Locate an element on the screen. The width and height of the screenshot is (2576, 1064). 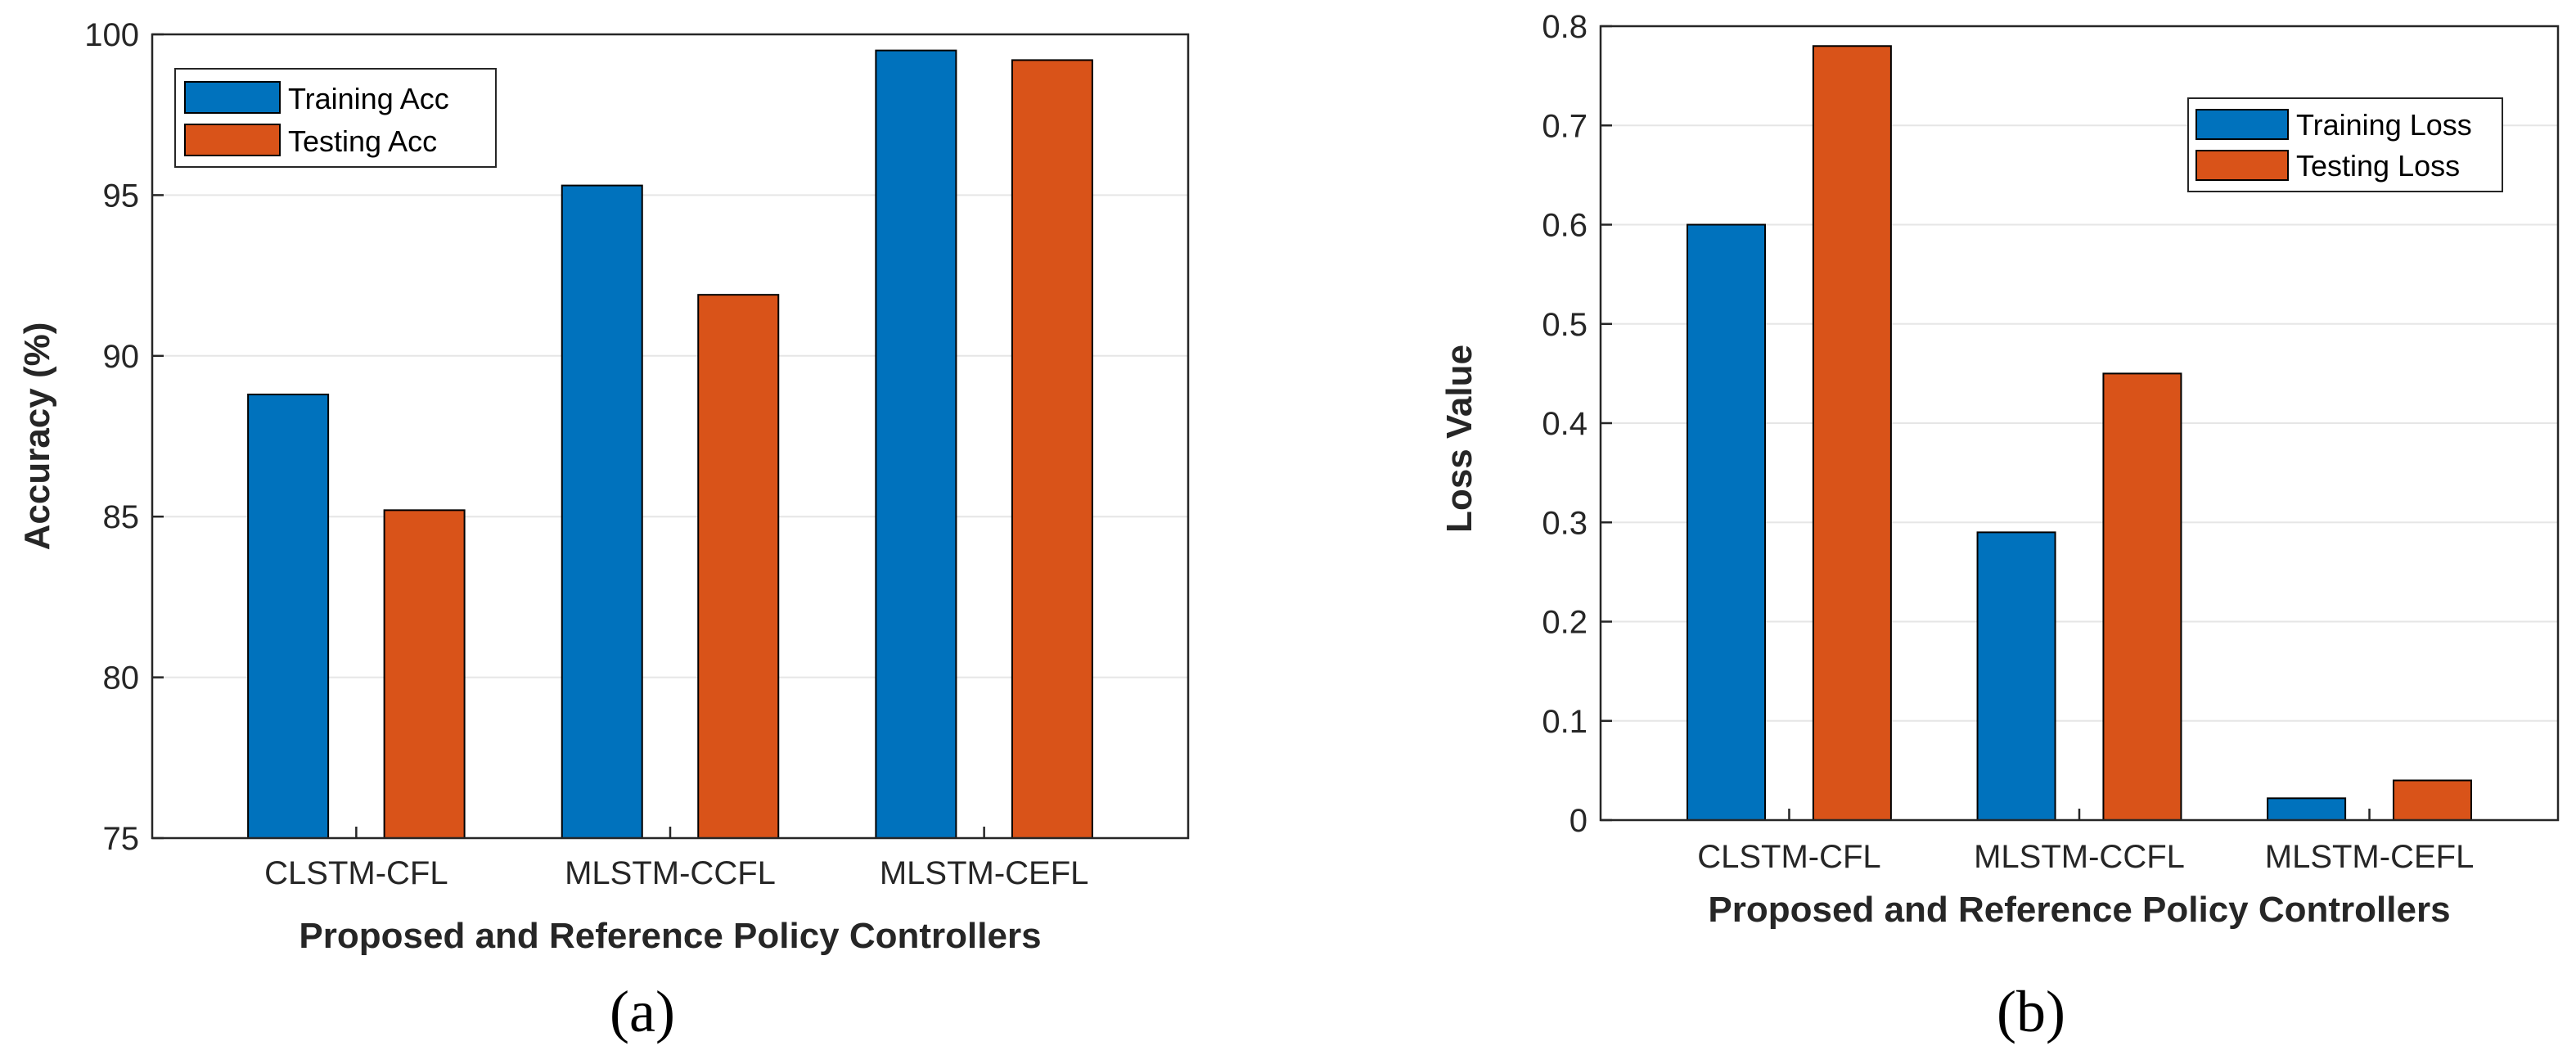
chart-b-x-tick-label: MLSTM-CCFL is located at coordinates (2079, 857).